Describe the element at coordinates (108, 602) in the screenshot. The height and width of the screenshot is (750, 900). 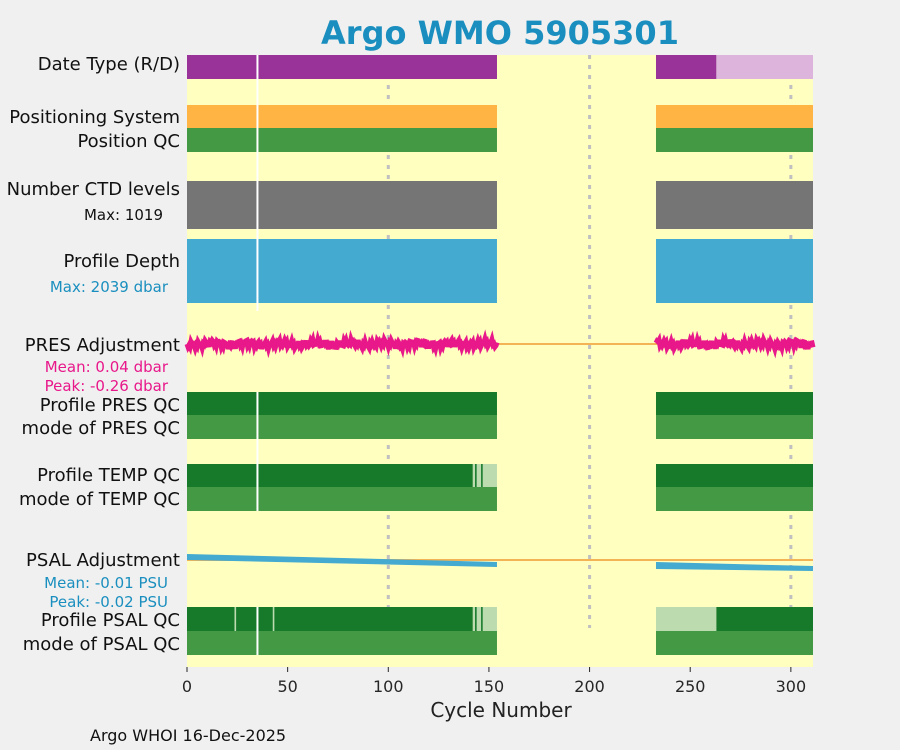
I see `row-info-10-1: Peak: -0.02 PSU` at that location.